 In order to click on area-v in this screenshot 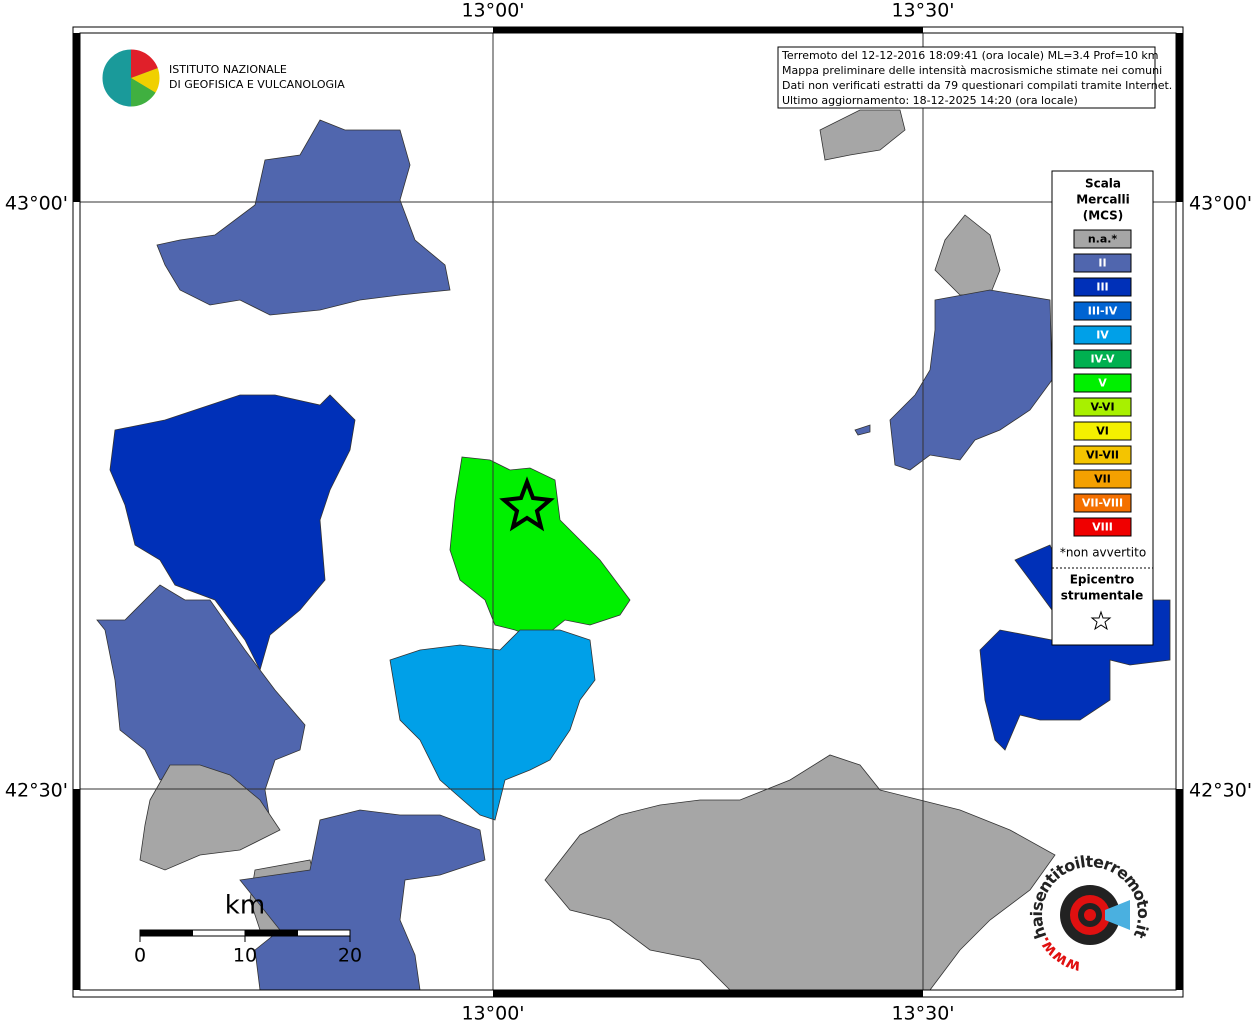, I will do `click(540, 548)`.